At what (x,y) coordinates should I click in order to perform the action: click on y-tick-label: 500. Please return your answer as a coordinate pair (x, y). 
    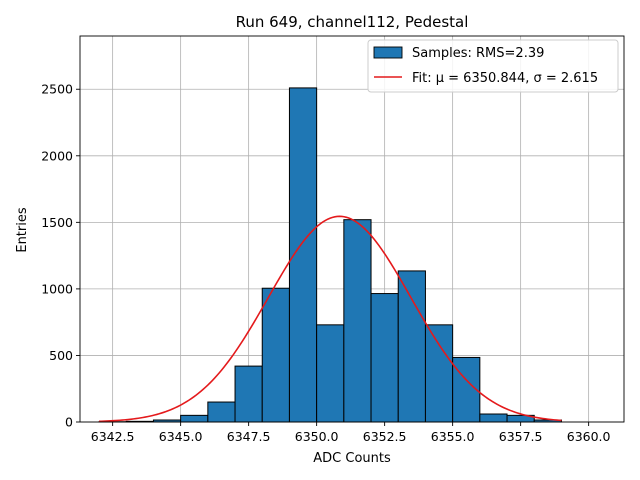
    Looking at the image, I should click on (61, 355).